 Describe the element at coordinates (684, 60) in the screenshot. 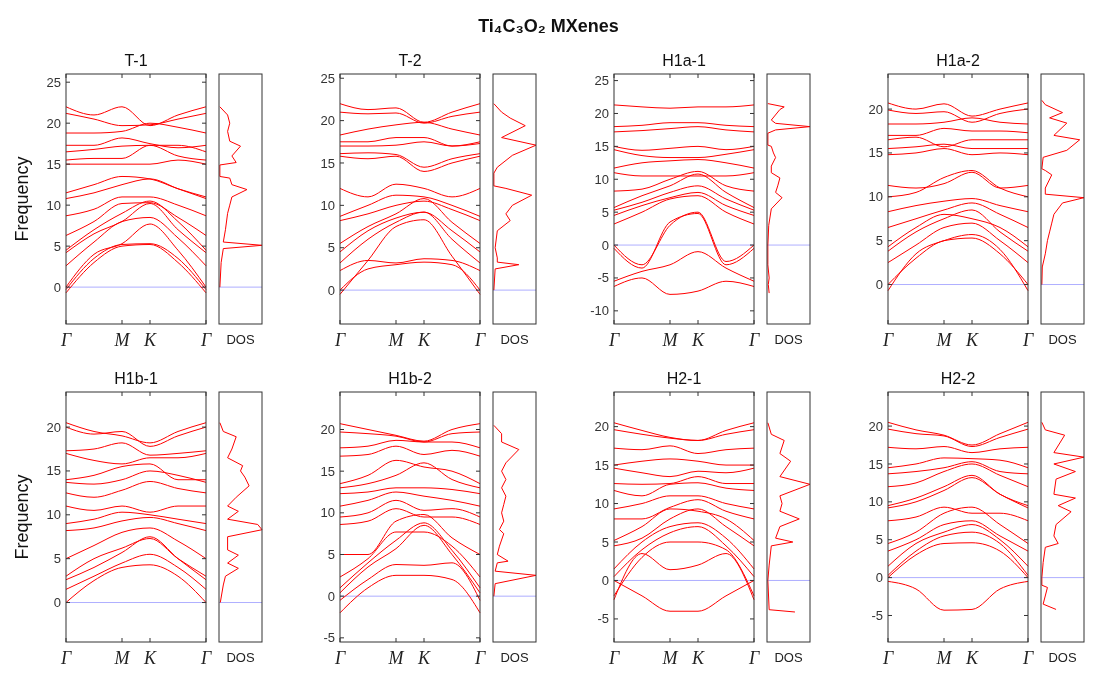

I see `chart-title: H1a-1` at that location.